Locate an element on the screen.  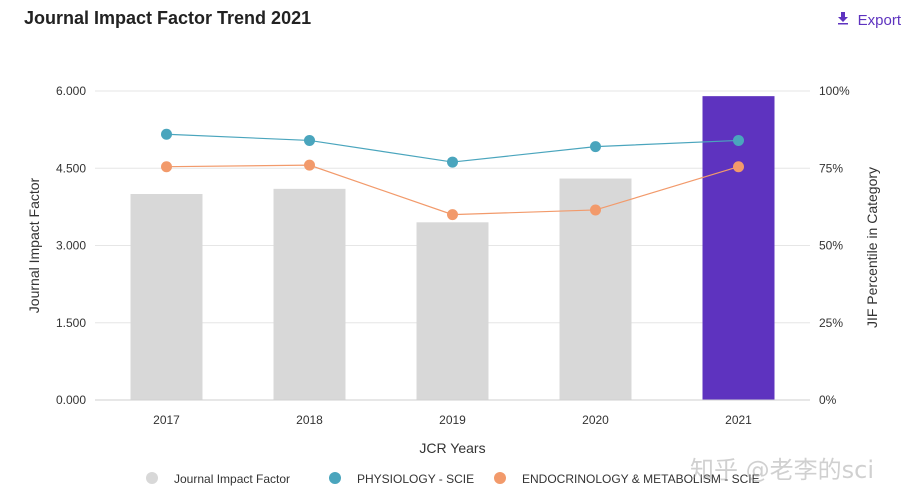
y2-tick-label: 0% is located at coordinates (828, 400).